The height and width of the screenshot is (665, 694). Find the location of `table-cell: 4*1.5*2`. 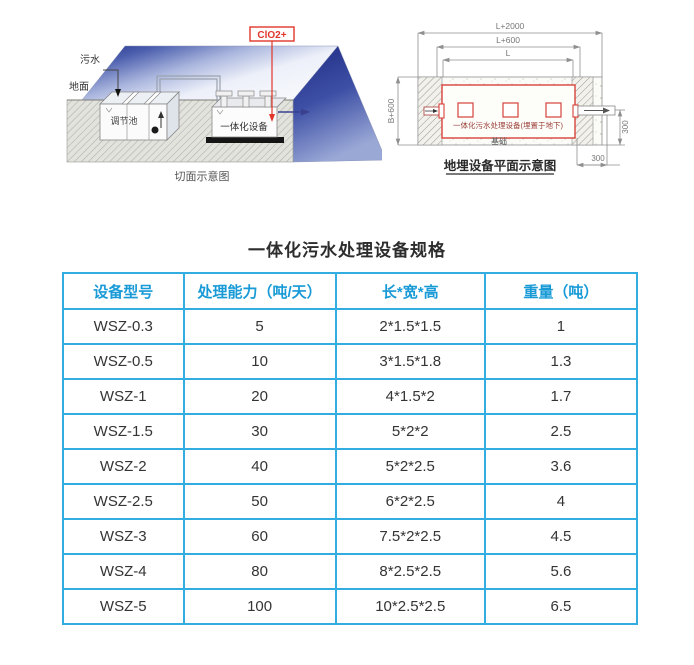

table-cell: 4*1.5*2 is located at coordinates (410, 396).